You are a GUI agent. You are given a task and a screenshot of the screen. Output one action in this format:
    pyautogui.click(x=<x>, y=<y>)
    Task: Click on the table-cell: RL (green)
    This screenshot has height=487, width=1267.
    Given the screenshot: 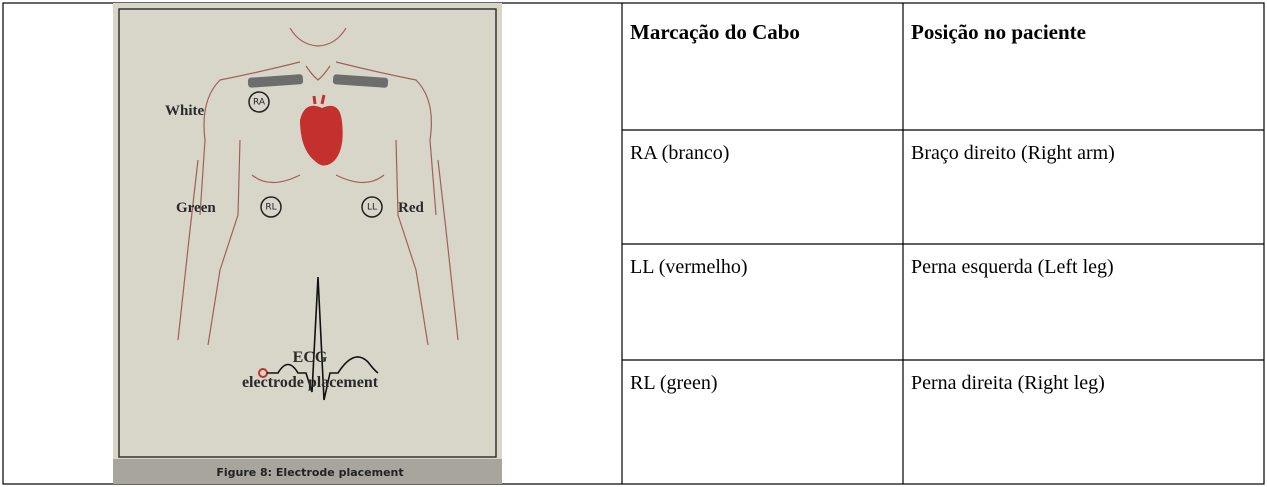 What is the action you would take?
    pyautogui.click(x=674, y=383)
    